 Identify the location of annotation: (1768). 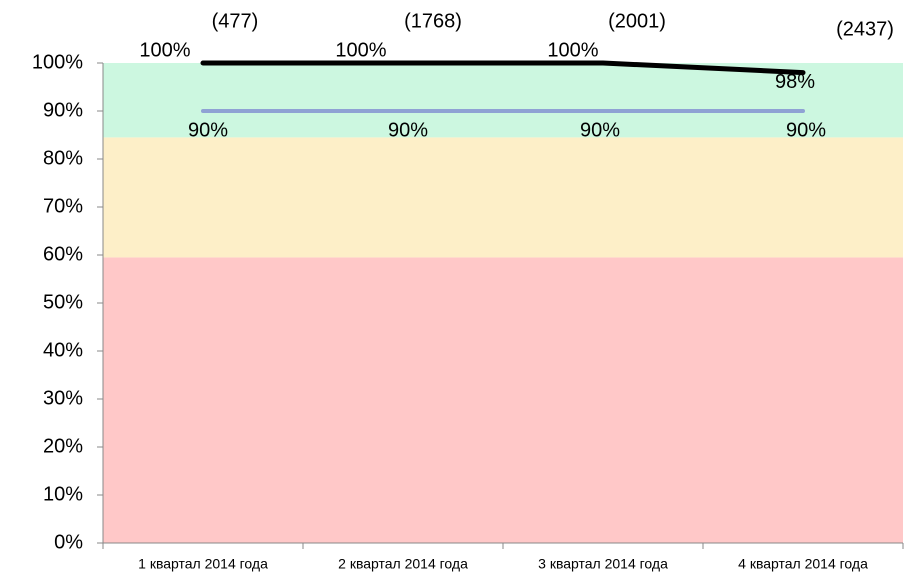
(433, 21).